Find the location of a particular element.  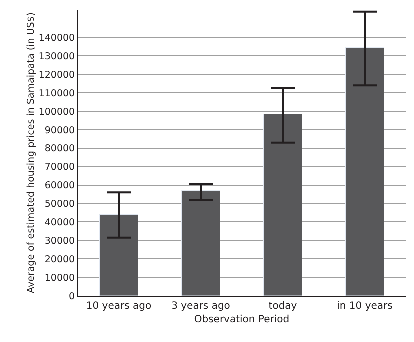

y-tick-label: 10000 is located at coordinates (60, 278).